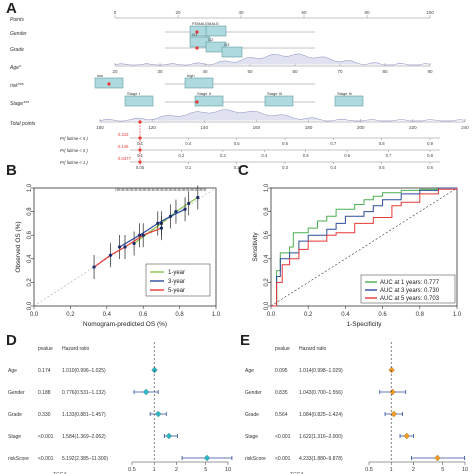  I want to click on x-tick-label: 10, so click(465, 470).